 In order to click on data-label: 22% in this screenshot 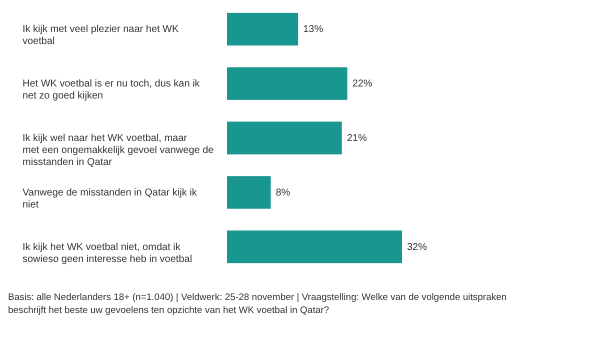, I will do `click(362, 84)`.